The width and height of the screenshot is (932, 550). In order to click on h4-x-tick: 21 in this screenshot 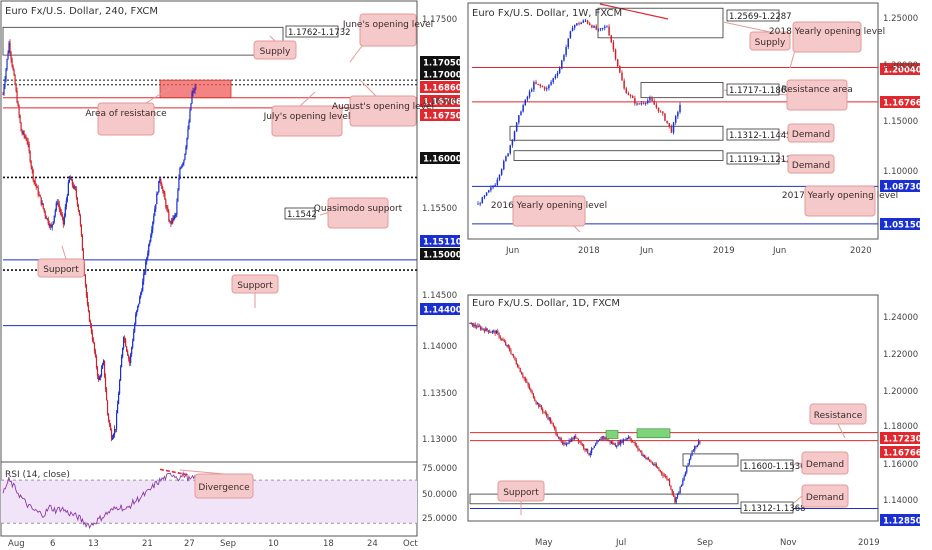, I will do `click(147, 544)`.